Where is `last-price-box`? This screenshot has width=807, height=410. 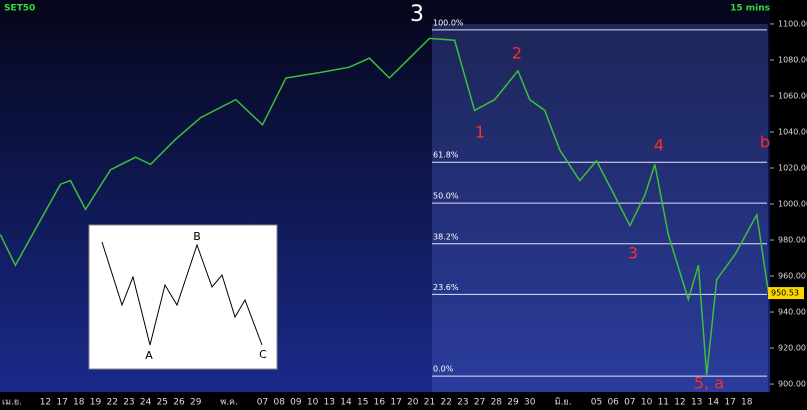
last-price-box is located at coordinates (786, 293).